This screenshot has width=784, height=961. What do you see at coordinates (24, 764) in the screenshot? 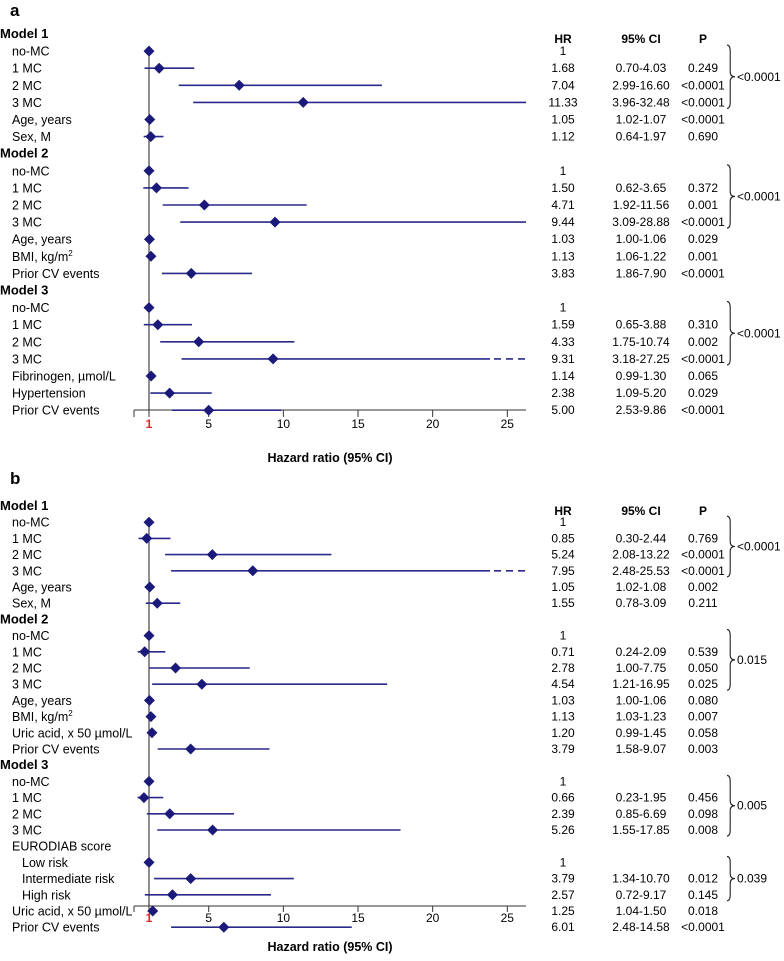
I see `model-heading: Model 3` at bounding box center [24, 764].